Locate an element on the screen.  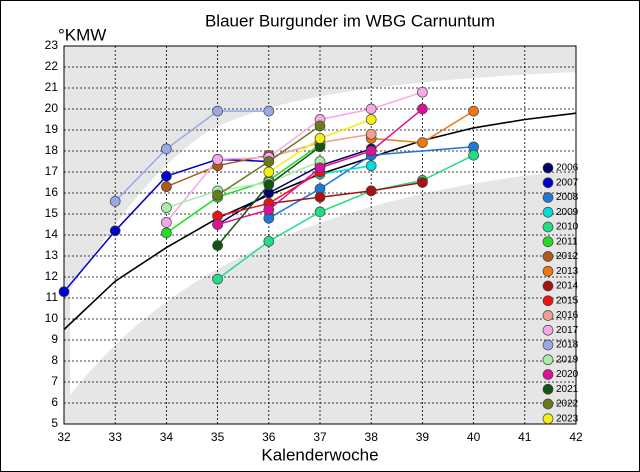
legend-label: 2017 is located at coordinates (567, 330).